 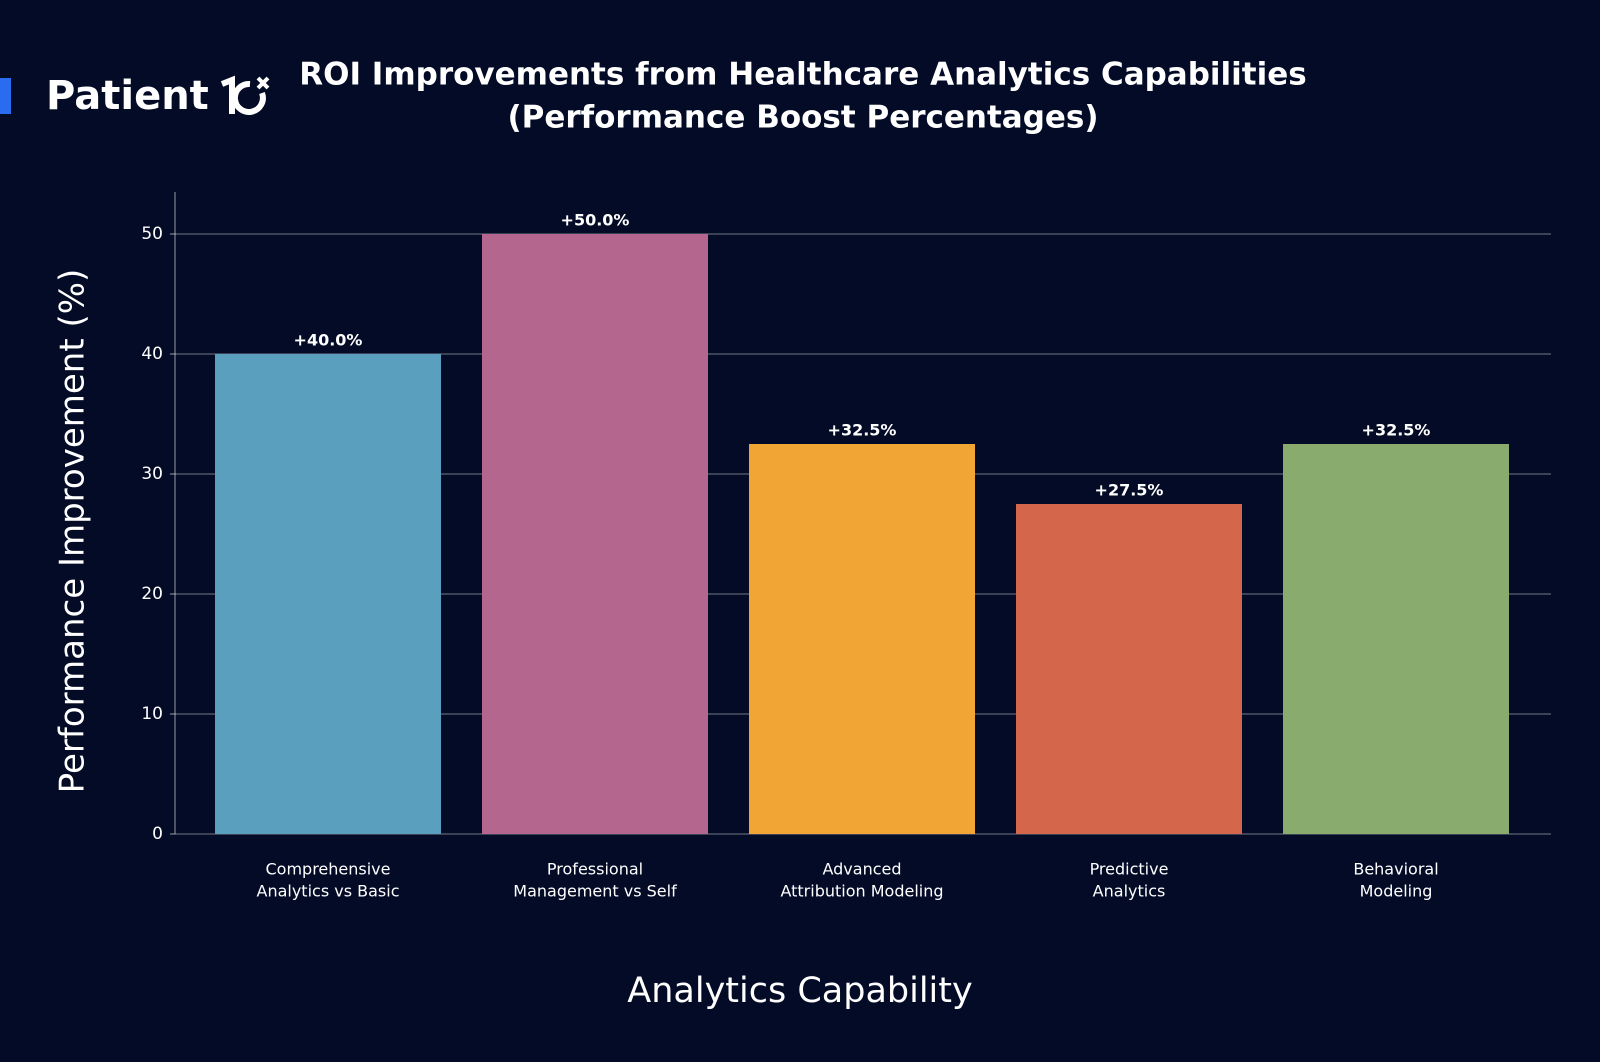 I want to click on x-axis-label: Analytics Capability, so click(x=799, y=991).